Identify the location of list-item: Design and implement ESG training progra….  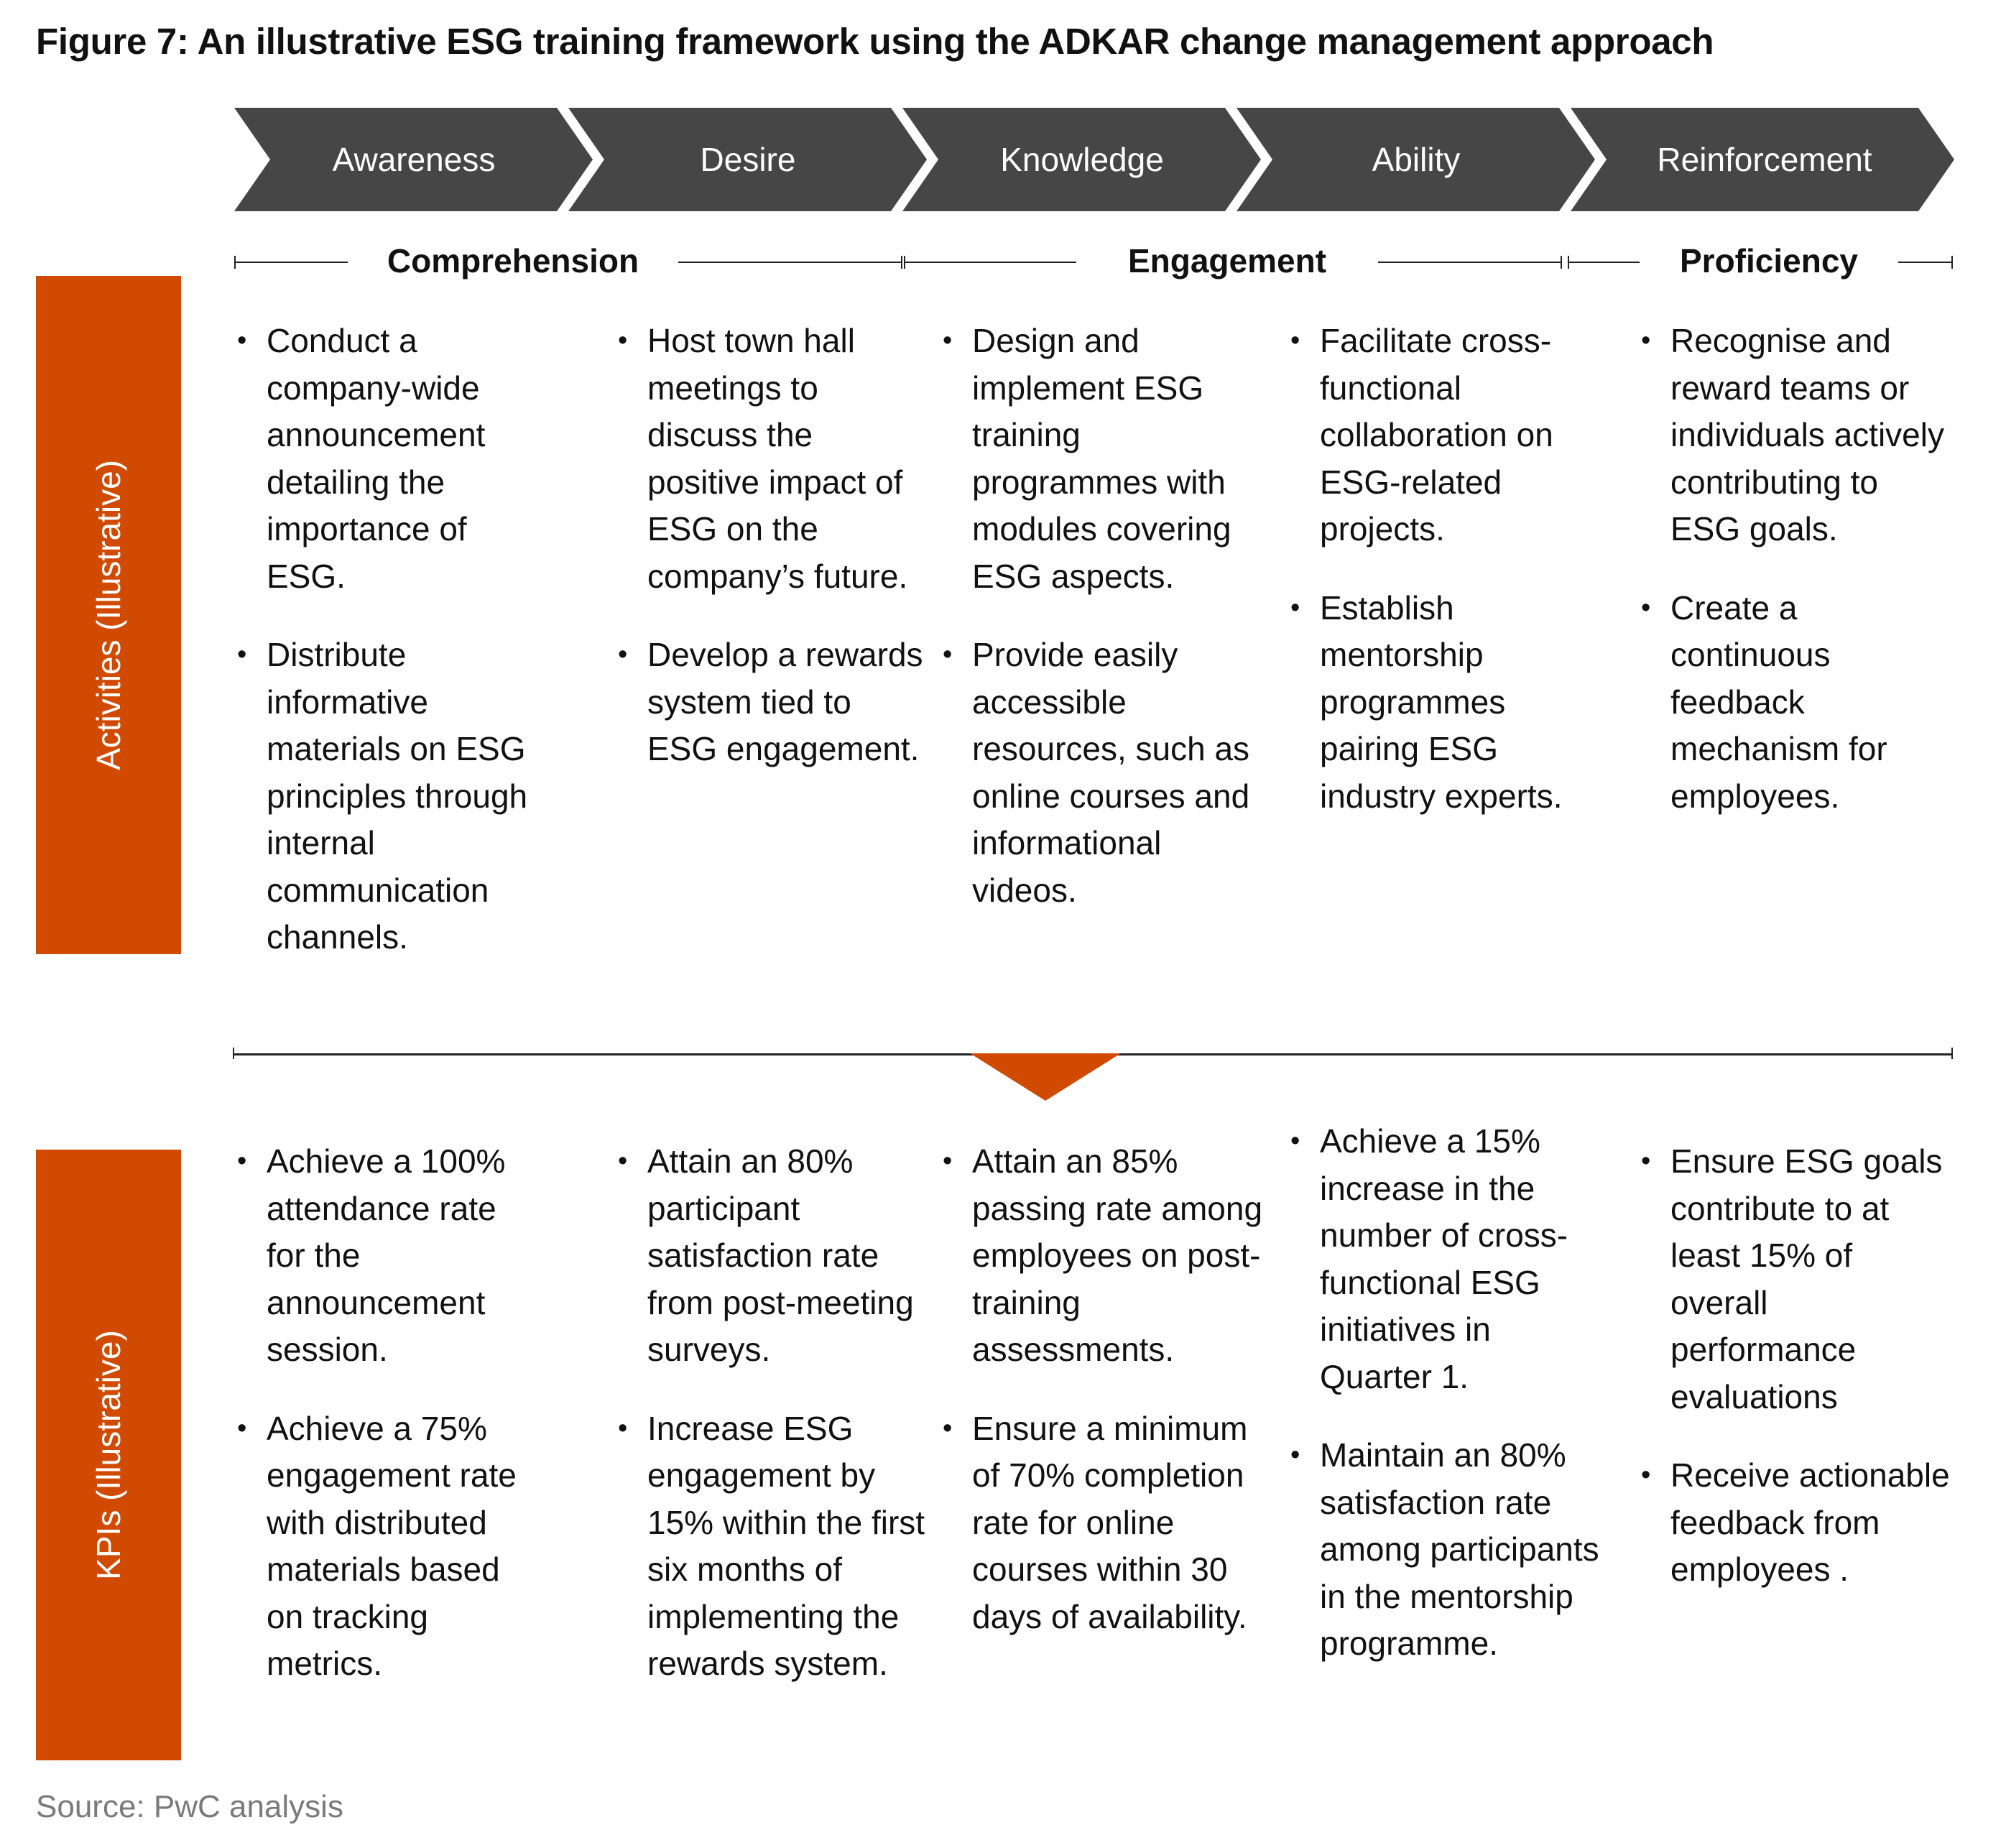
(1105, 459).